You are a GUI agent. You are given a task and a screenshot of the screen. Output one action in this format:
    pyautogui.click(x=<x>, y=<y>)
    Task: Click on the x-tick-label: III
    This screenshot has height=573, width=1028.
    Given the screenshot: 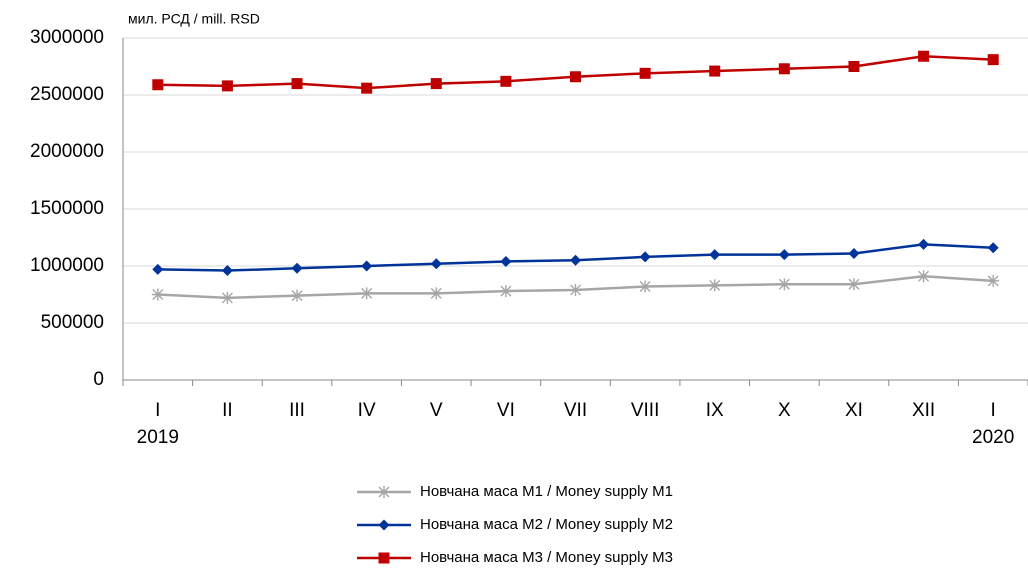 What is the action you would take?
    pyautogui.click(x=297, y=410)
    